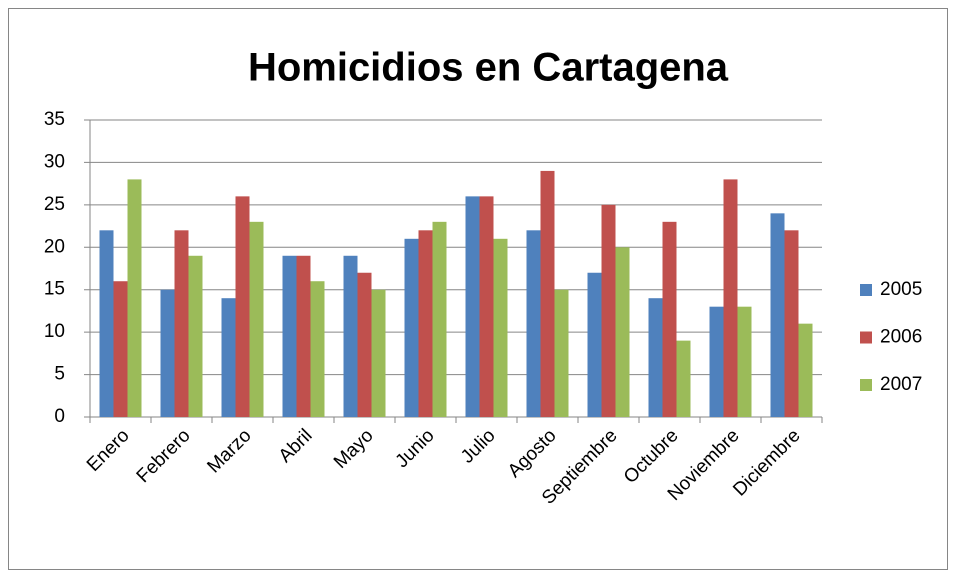  I want to click on y-tick-label: 5, so click(59, 374).